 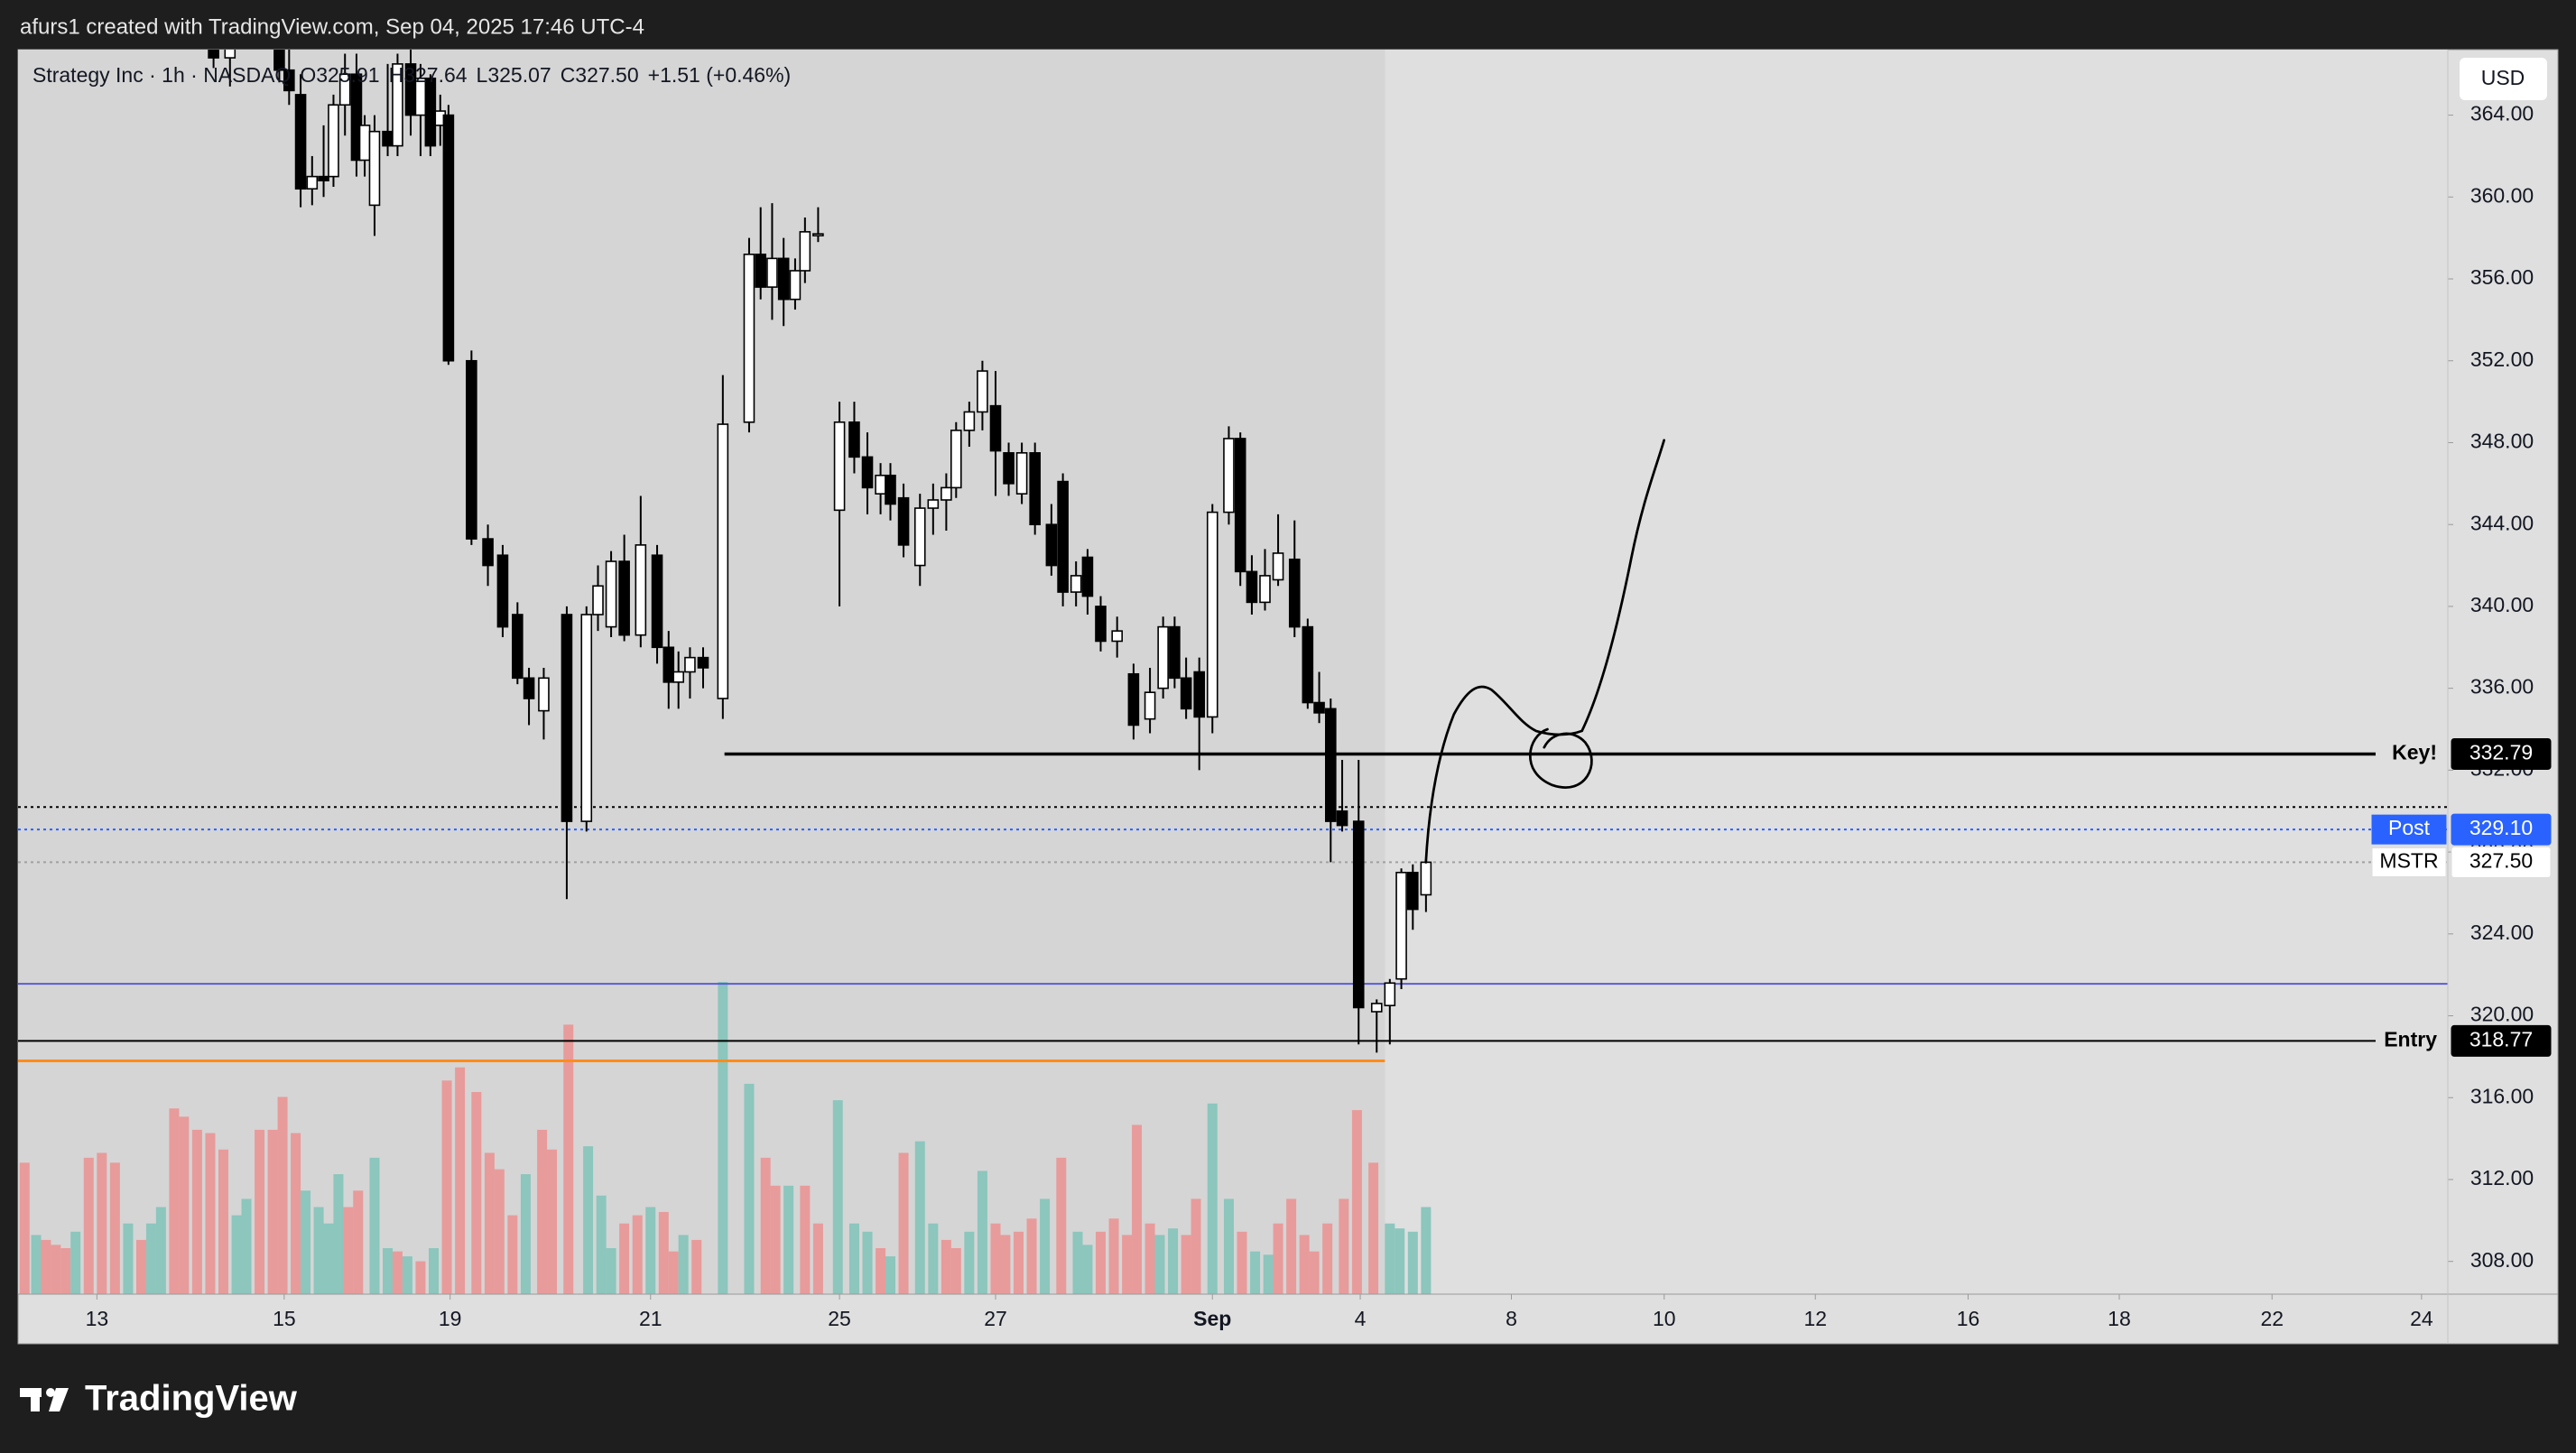 I want to click on freehand-drawing, so click(x=1545, y=651).